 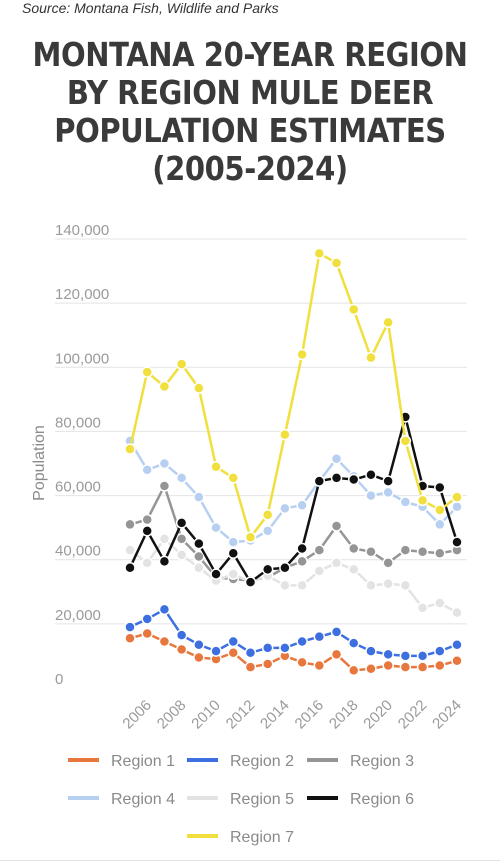 What do you see at coordinates (137, 715) in the screenshot?
I see `x-tick-label: 2006` at bounding box center [137, 715].